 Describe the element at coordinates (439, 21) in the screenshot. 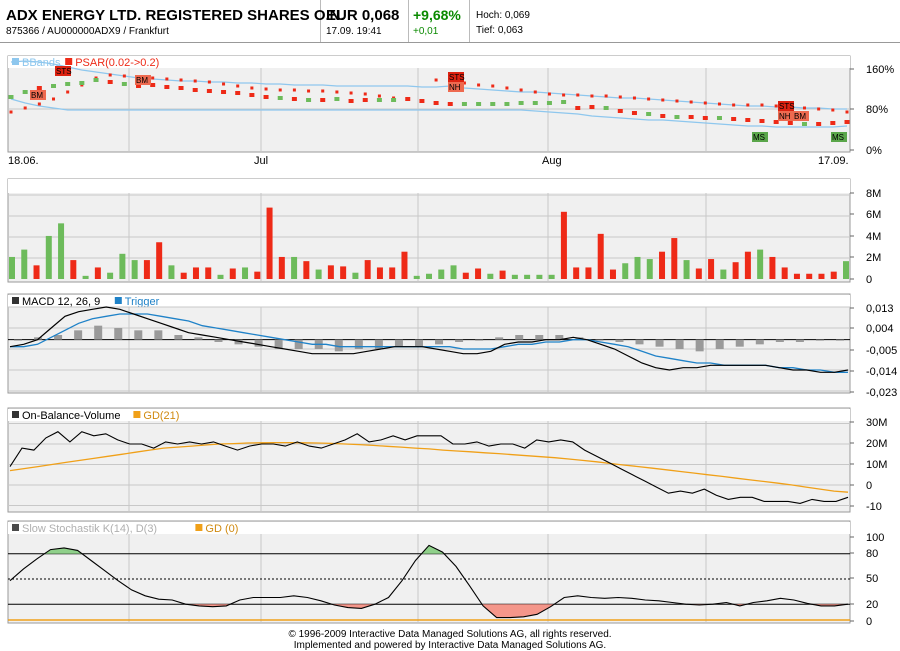

I see `change-cell: +9,68% +0,01` at that location.